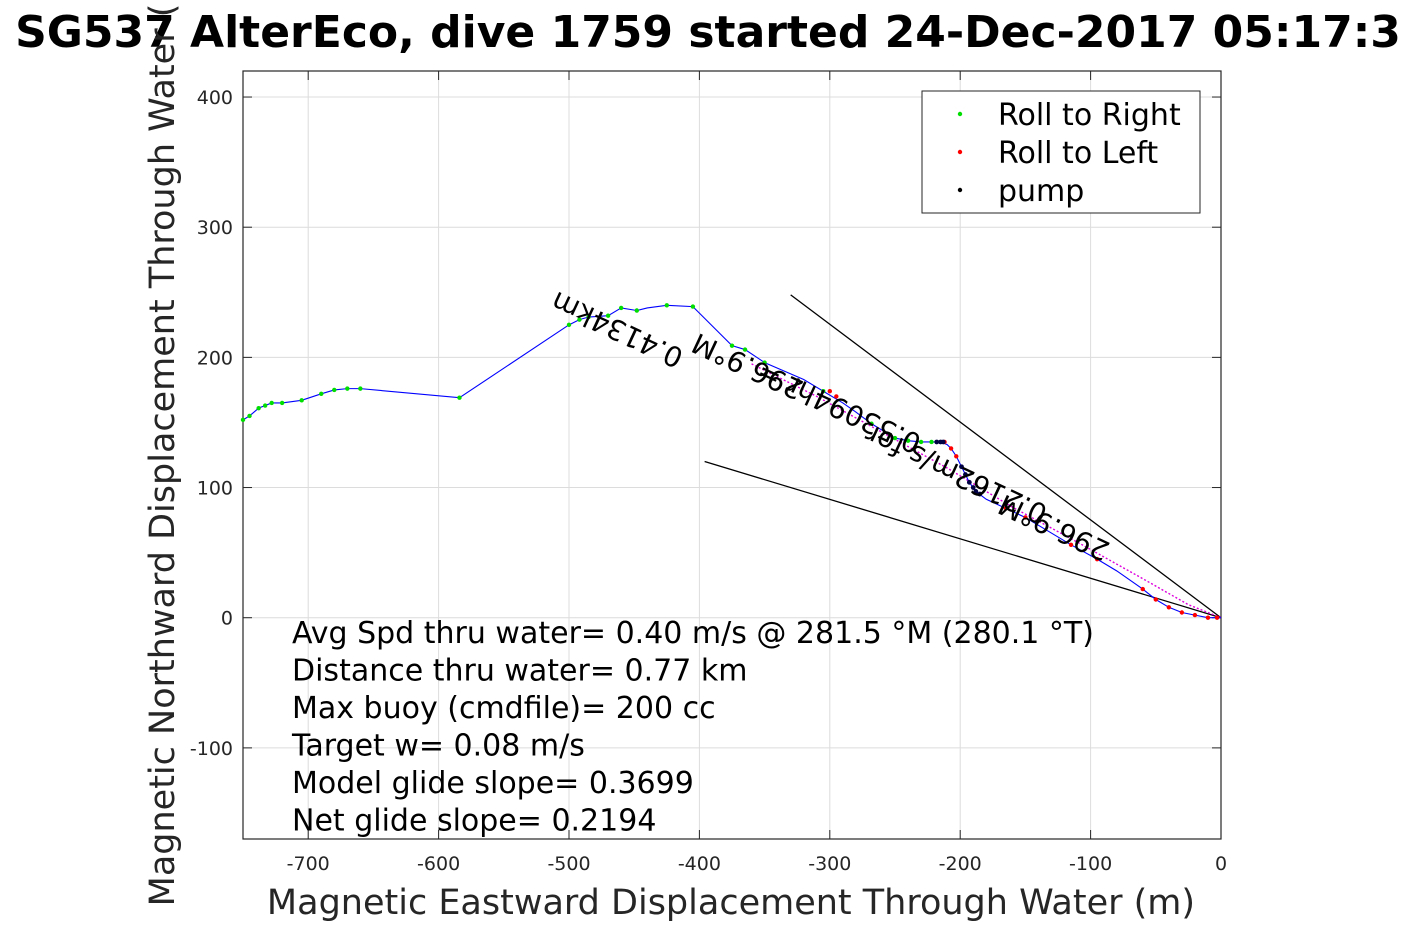 The height and width of the screenshot is (945, 1417). Describe the element at coordinates (519, 671) in the screenshot. I see `stats-line: Distance thru water= 0.77 km` at that location.